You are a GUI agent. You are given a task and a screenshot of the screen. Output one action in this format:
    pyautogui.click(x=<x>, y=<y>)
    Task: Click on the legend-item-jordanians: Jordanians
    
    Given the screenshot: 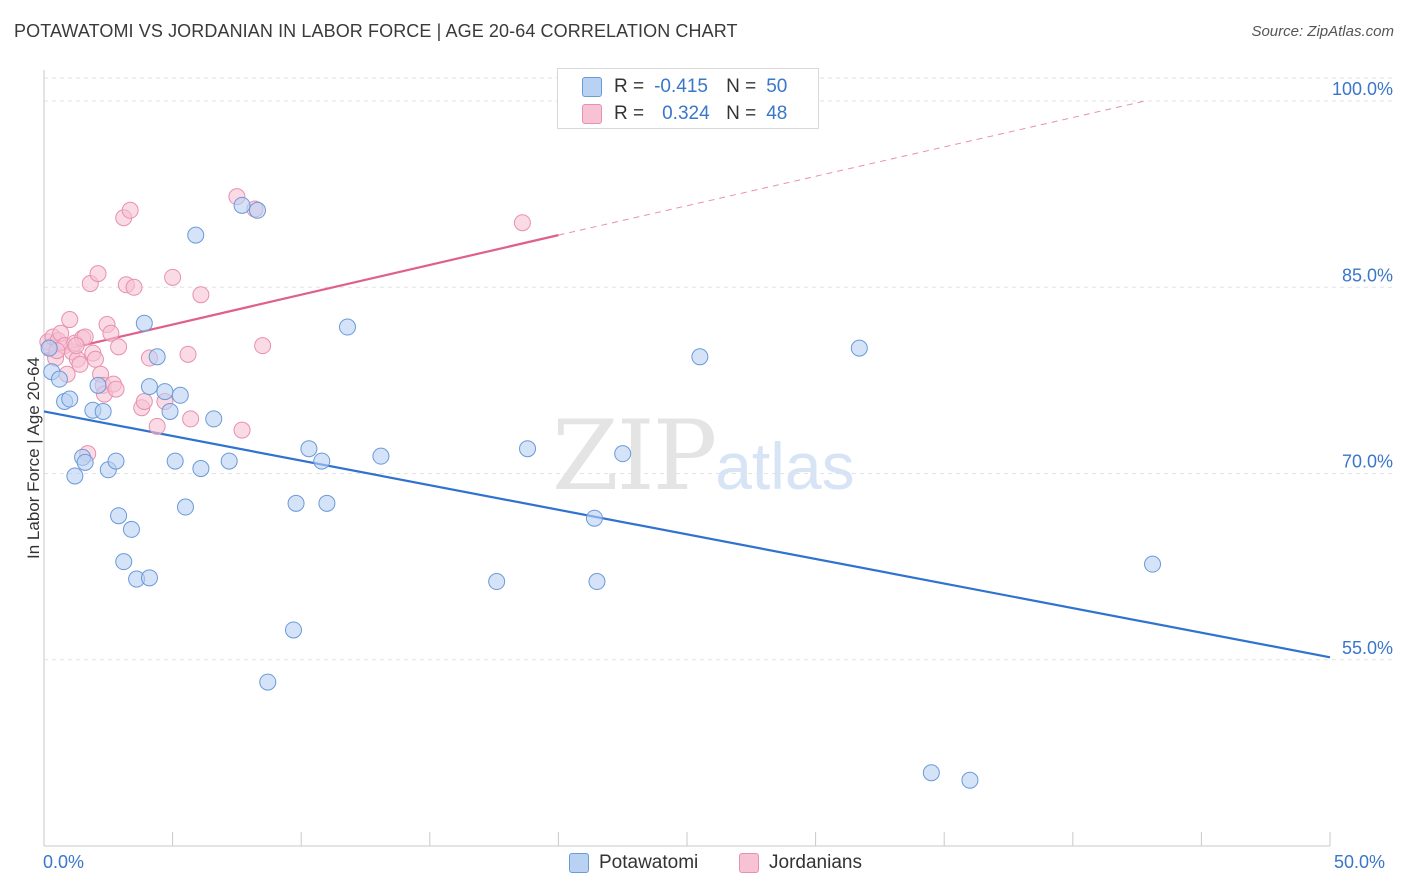 What is the action you would take?
    pyautogui.click(x=800, y=863)
    